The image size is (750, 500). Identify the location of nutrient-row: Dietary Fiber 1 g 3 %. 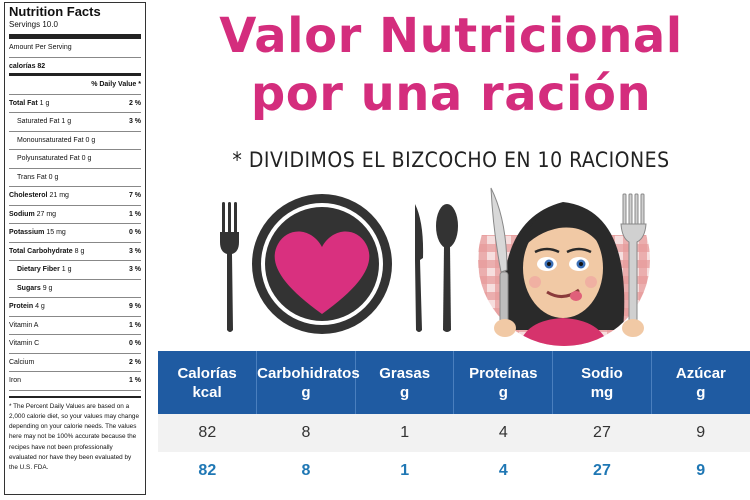
(75, 270).